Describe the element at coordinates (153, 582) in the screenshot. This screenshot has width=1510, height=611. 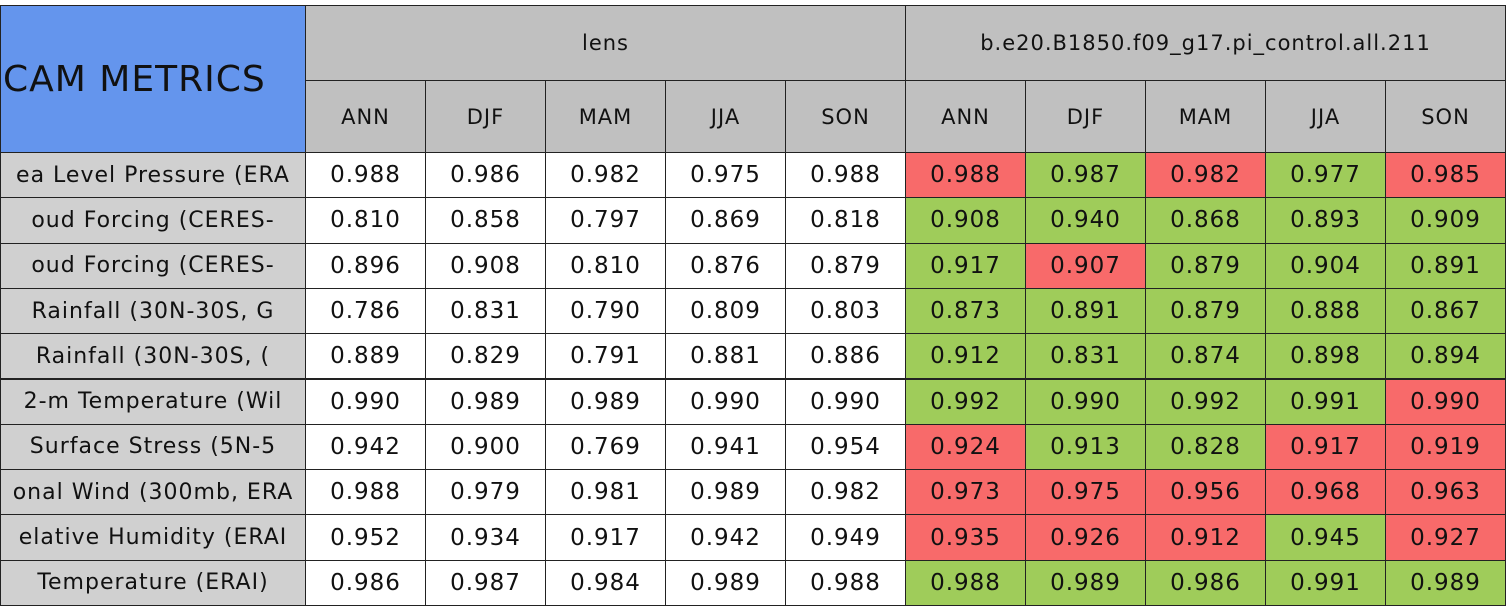
I see `row-label: Temperature (ERAI)` at that location.